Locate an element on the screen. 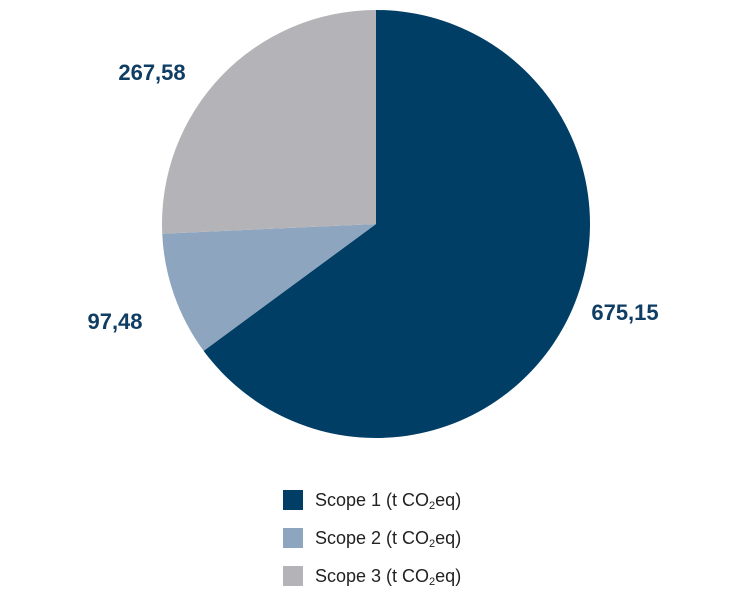 Image resolution: width=750 pixels, height=602 pixels. legend-item-scope-1: Scope 1 (t CO2eq) is located at coordinates (372, 500).